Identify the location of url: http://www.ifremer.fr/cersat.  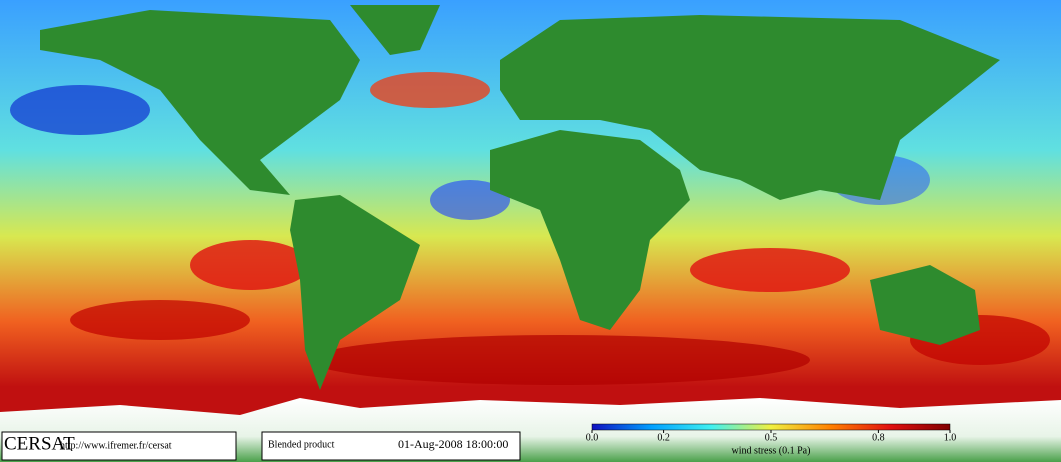
(116, 445).